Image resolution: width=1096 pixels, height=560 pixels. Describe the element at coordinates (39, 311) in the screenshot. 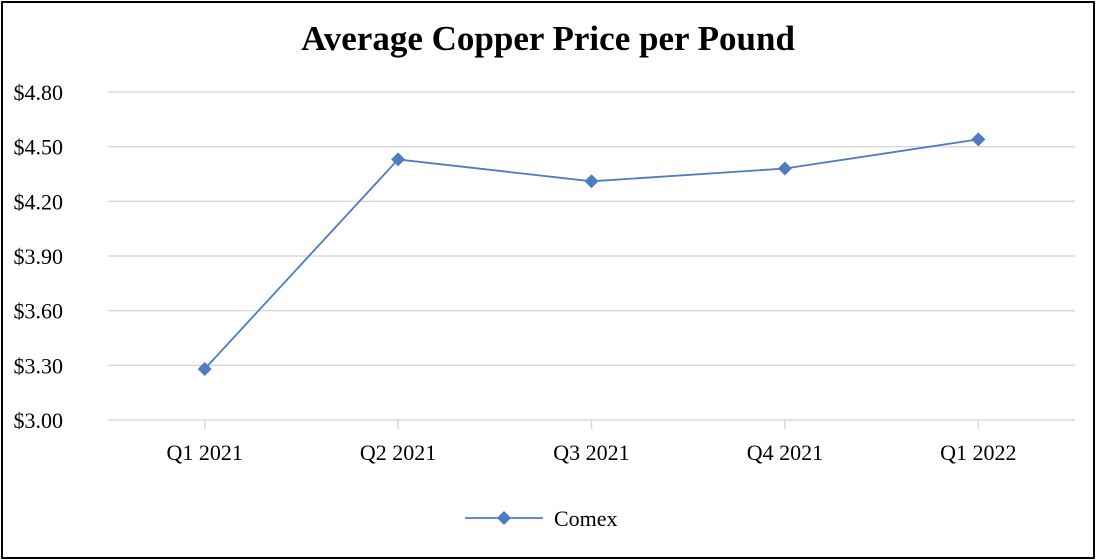

I see `y-tick-label: $3.60` at that location.